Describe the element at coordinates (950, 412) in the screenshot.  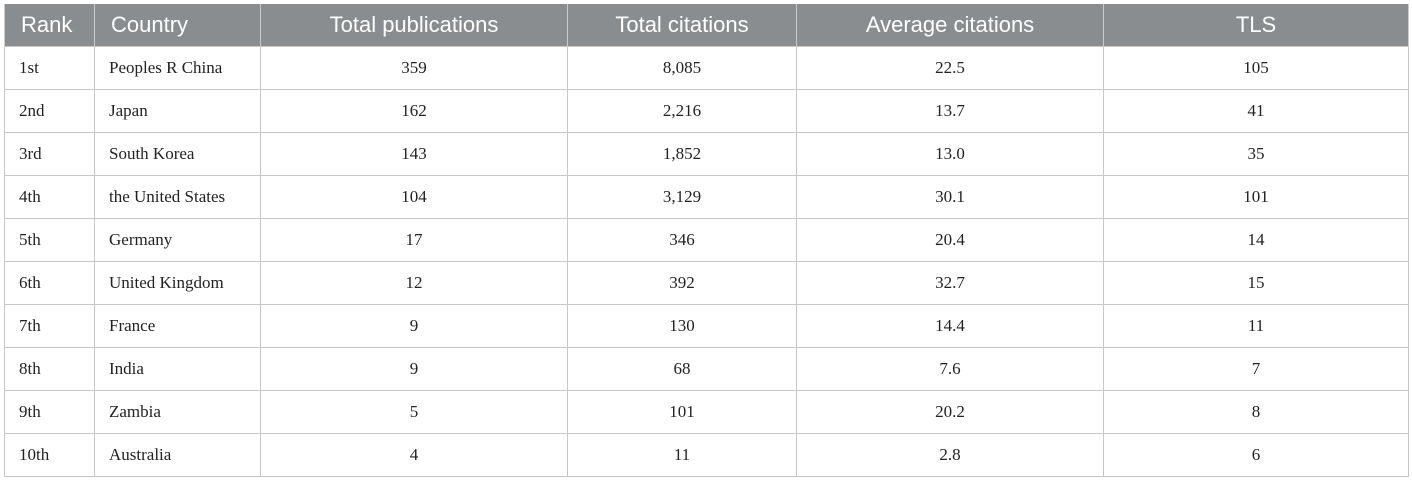
I see `cell-average-citations: 20.2` at that location.